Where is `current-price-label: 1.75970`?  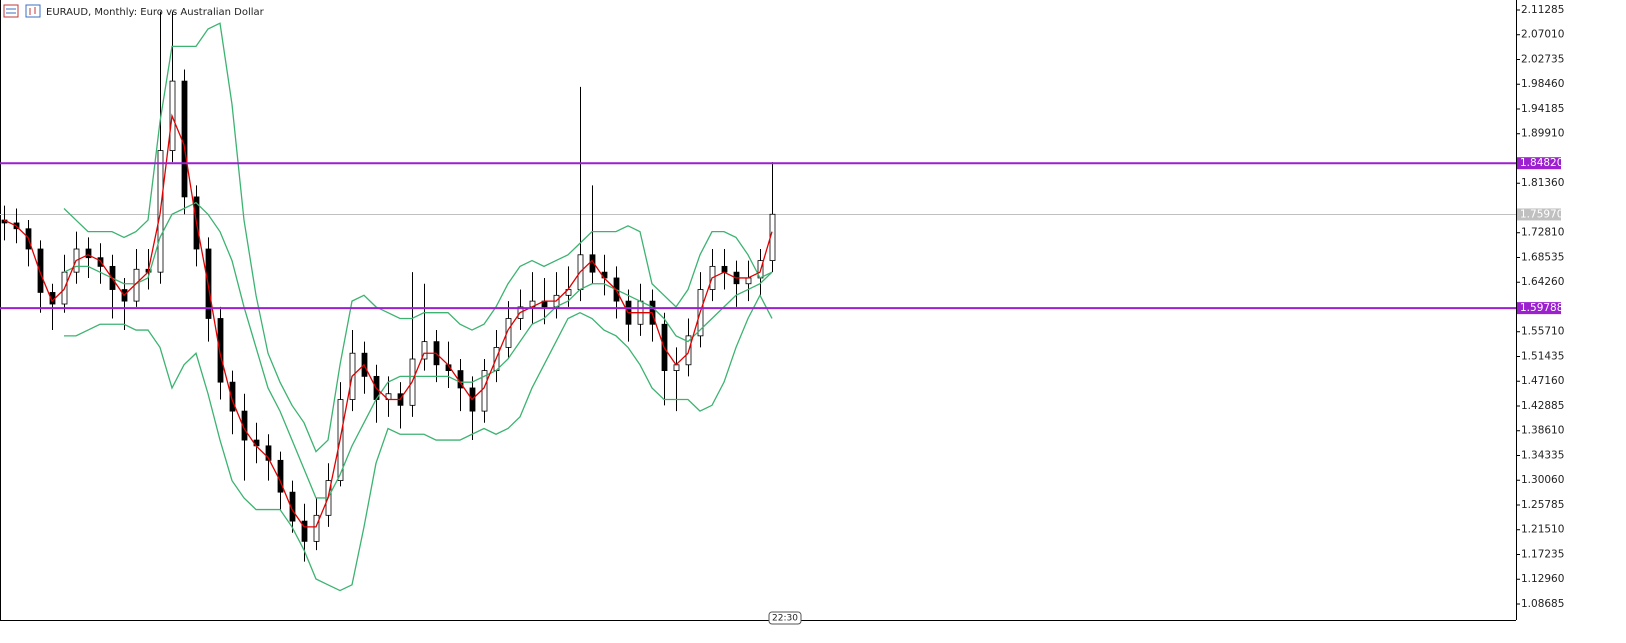
current-price-label: 1.75970 is located at coordinates (1541, 214).